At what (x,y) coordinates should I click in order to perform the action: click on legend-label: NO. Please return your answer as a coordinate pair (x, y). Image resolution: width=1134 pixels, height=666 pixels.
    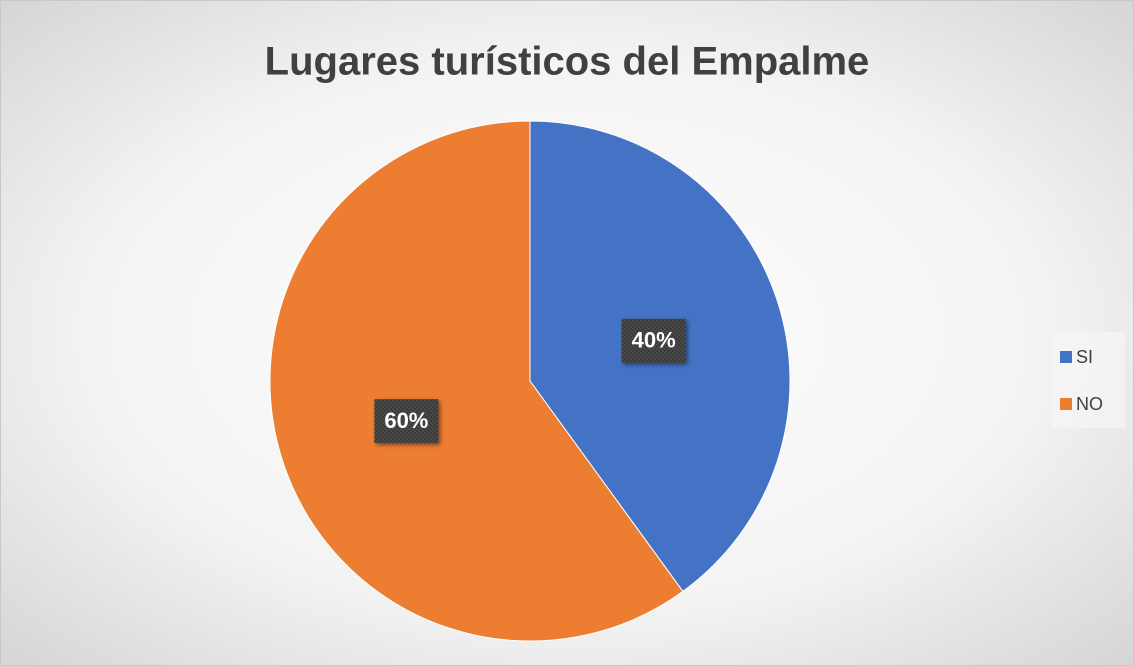
    Looking at the image, I should click on (1089, 404).